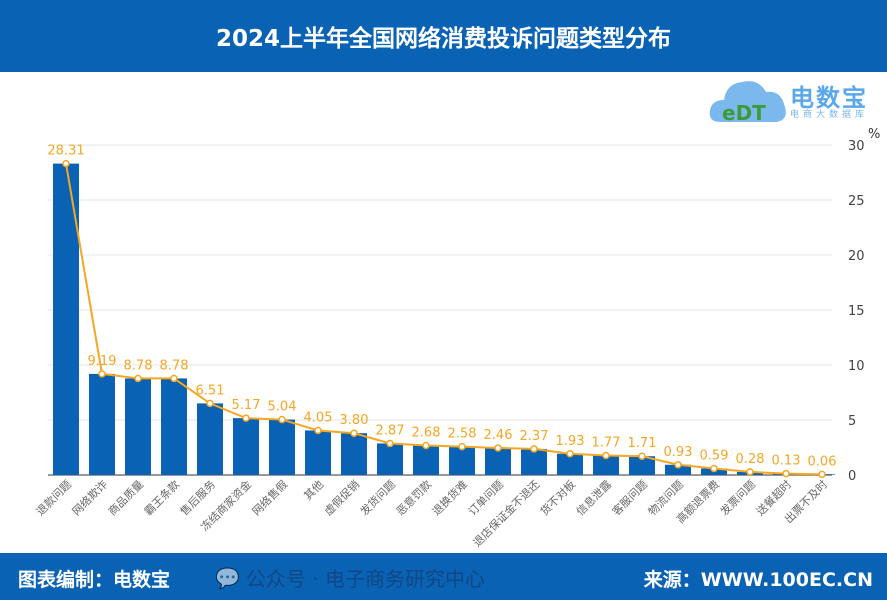 The image size is (887, 600). I want to click on data-label: 0.59, so click(714, 456).